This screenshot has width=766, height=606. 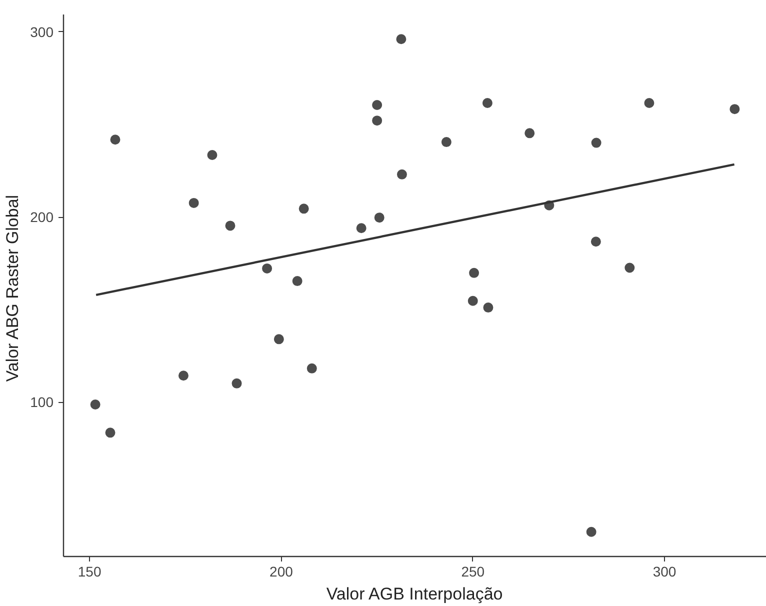 I want to click on y-tick-label: 300, so click(x=42, y=32).